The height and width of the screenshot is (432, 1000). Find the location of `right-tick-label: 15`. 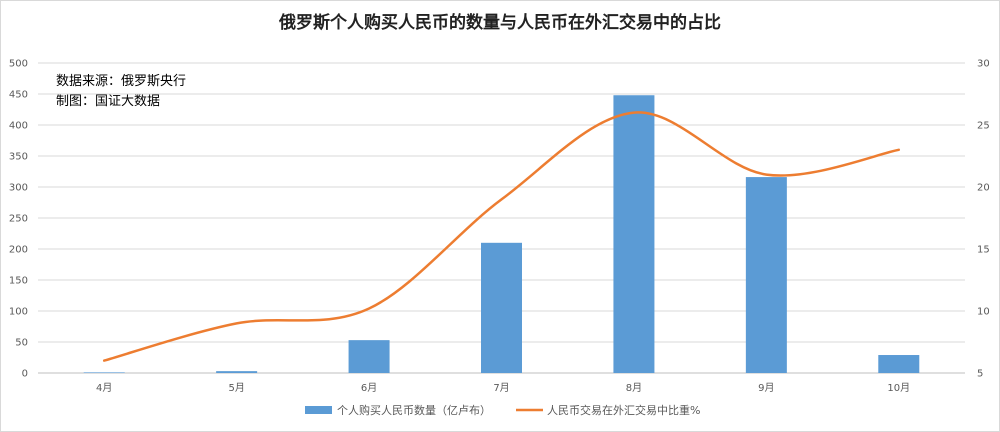

right-tick-label: 15 is located at coordinates (983, 250).